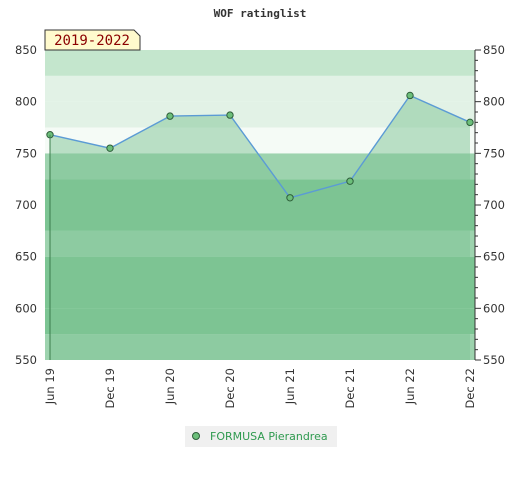  Describe the element at coordinates (196, 436) in the screenshot. I see `legend-marker-icon` at that location.